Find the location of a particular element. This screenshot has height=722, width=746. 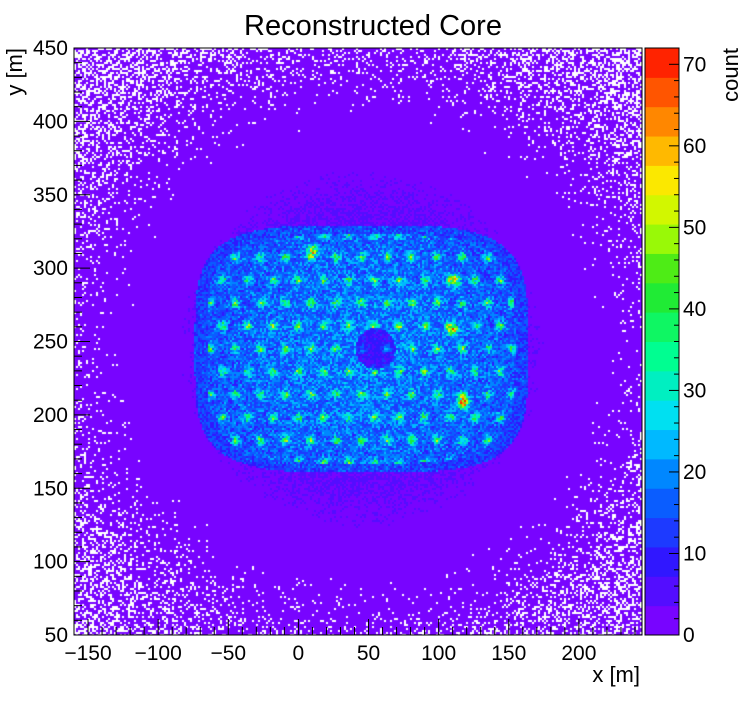

y-tick-label: 100 is located at coordinates (50, 562).